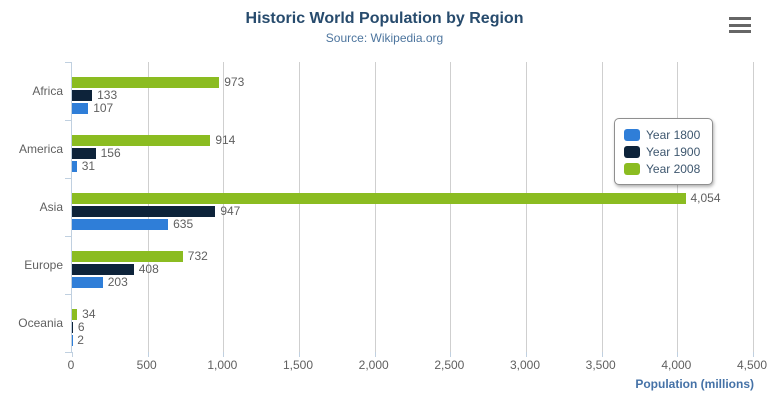  What do you see at coordinates (40, 149) in the screenshot?
I see `category-label: America` at bounding box center [40, 149].